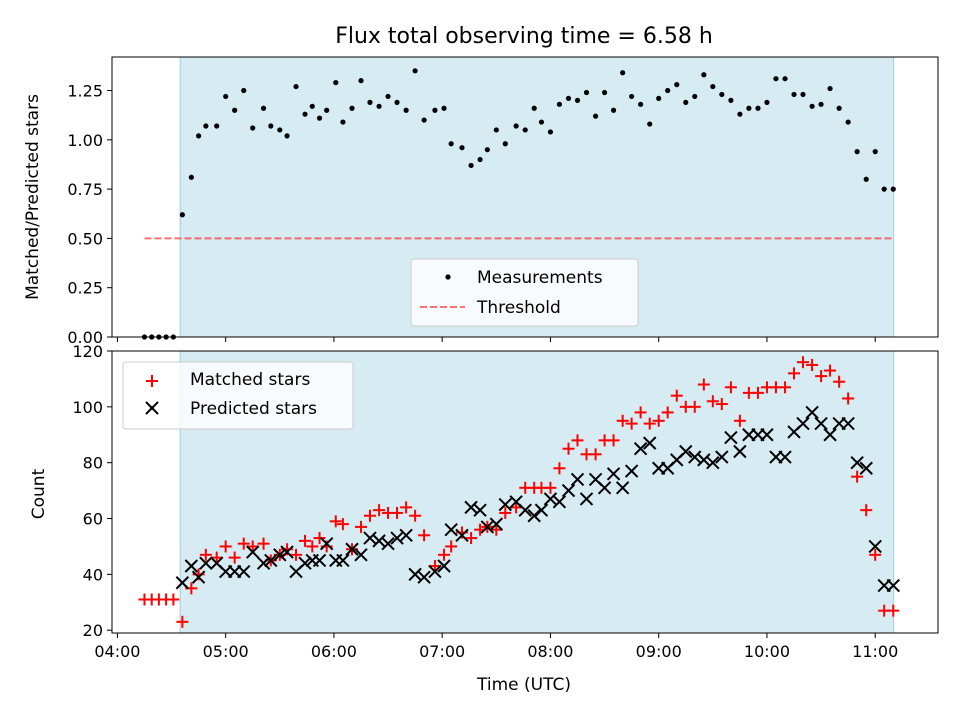 This screenshot has width=960, height=724. What do you see at coordinates (875, 651) in the screenshot?
I see `x-tick-label: 11:00` at bounding box center [875, 651].